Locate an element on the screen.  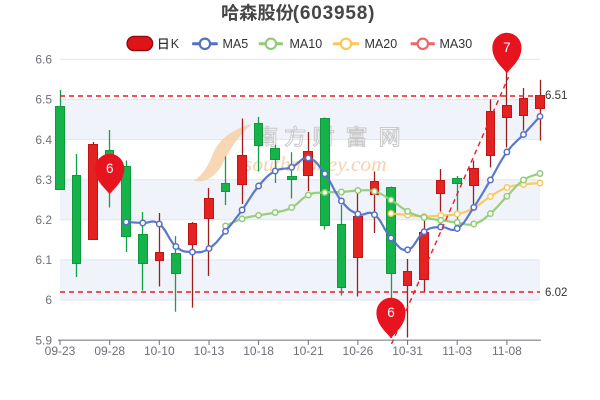
svg-text: (603958) is located at coordinates (334, 13).